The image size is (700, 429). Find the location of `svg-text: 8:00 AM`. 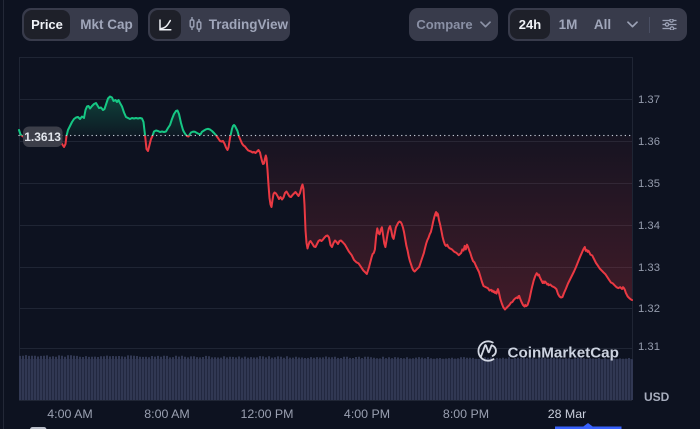

svg-text: 8:00 AM is located at coordinates (166, 414).